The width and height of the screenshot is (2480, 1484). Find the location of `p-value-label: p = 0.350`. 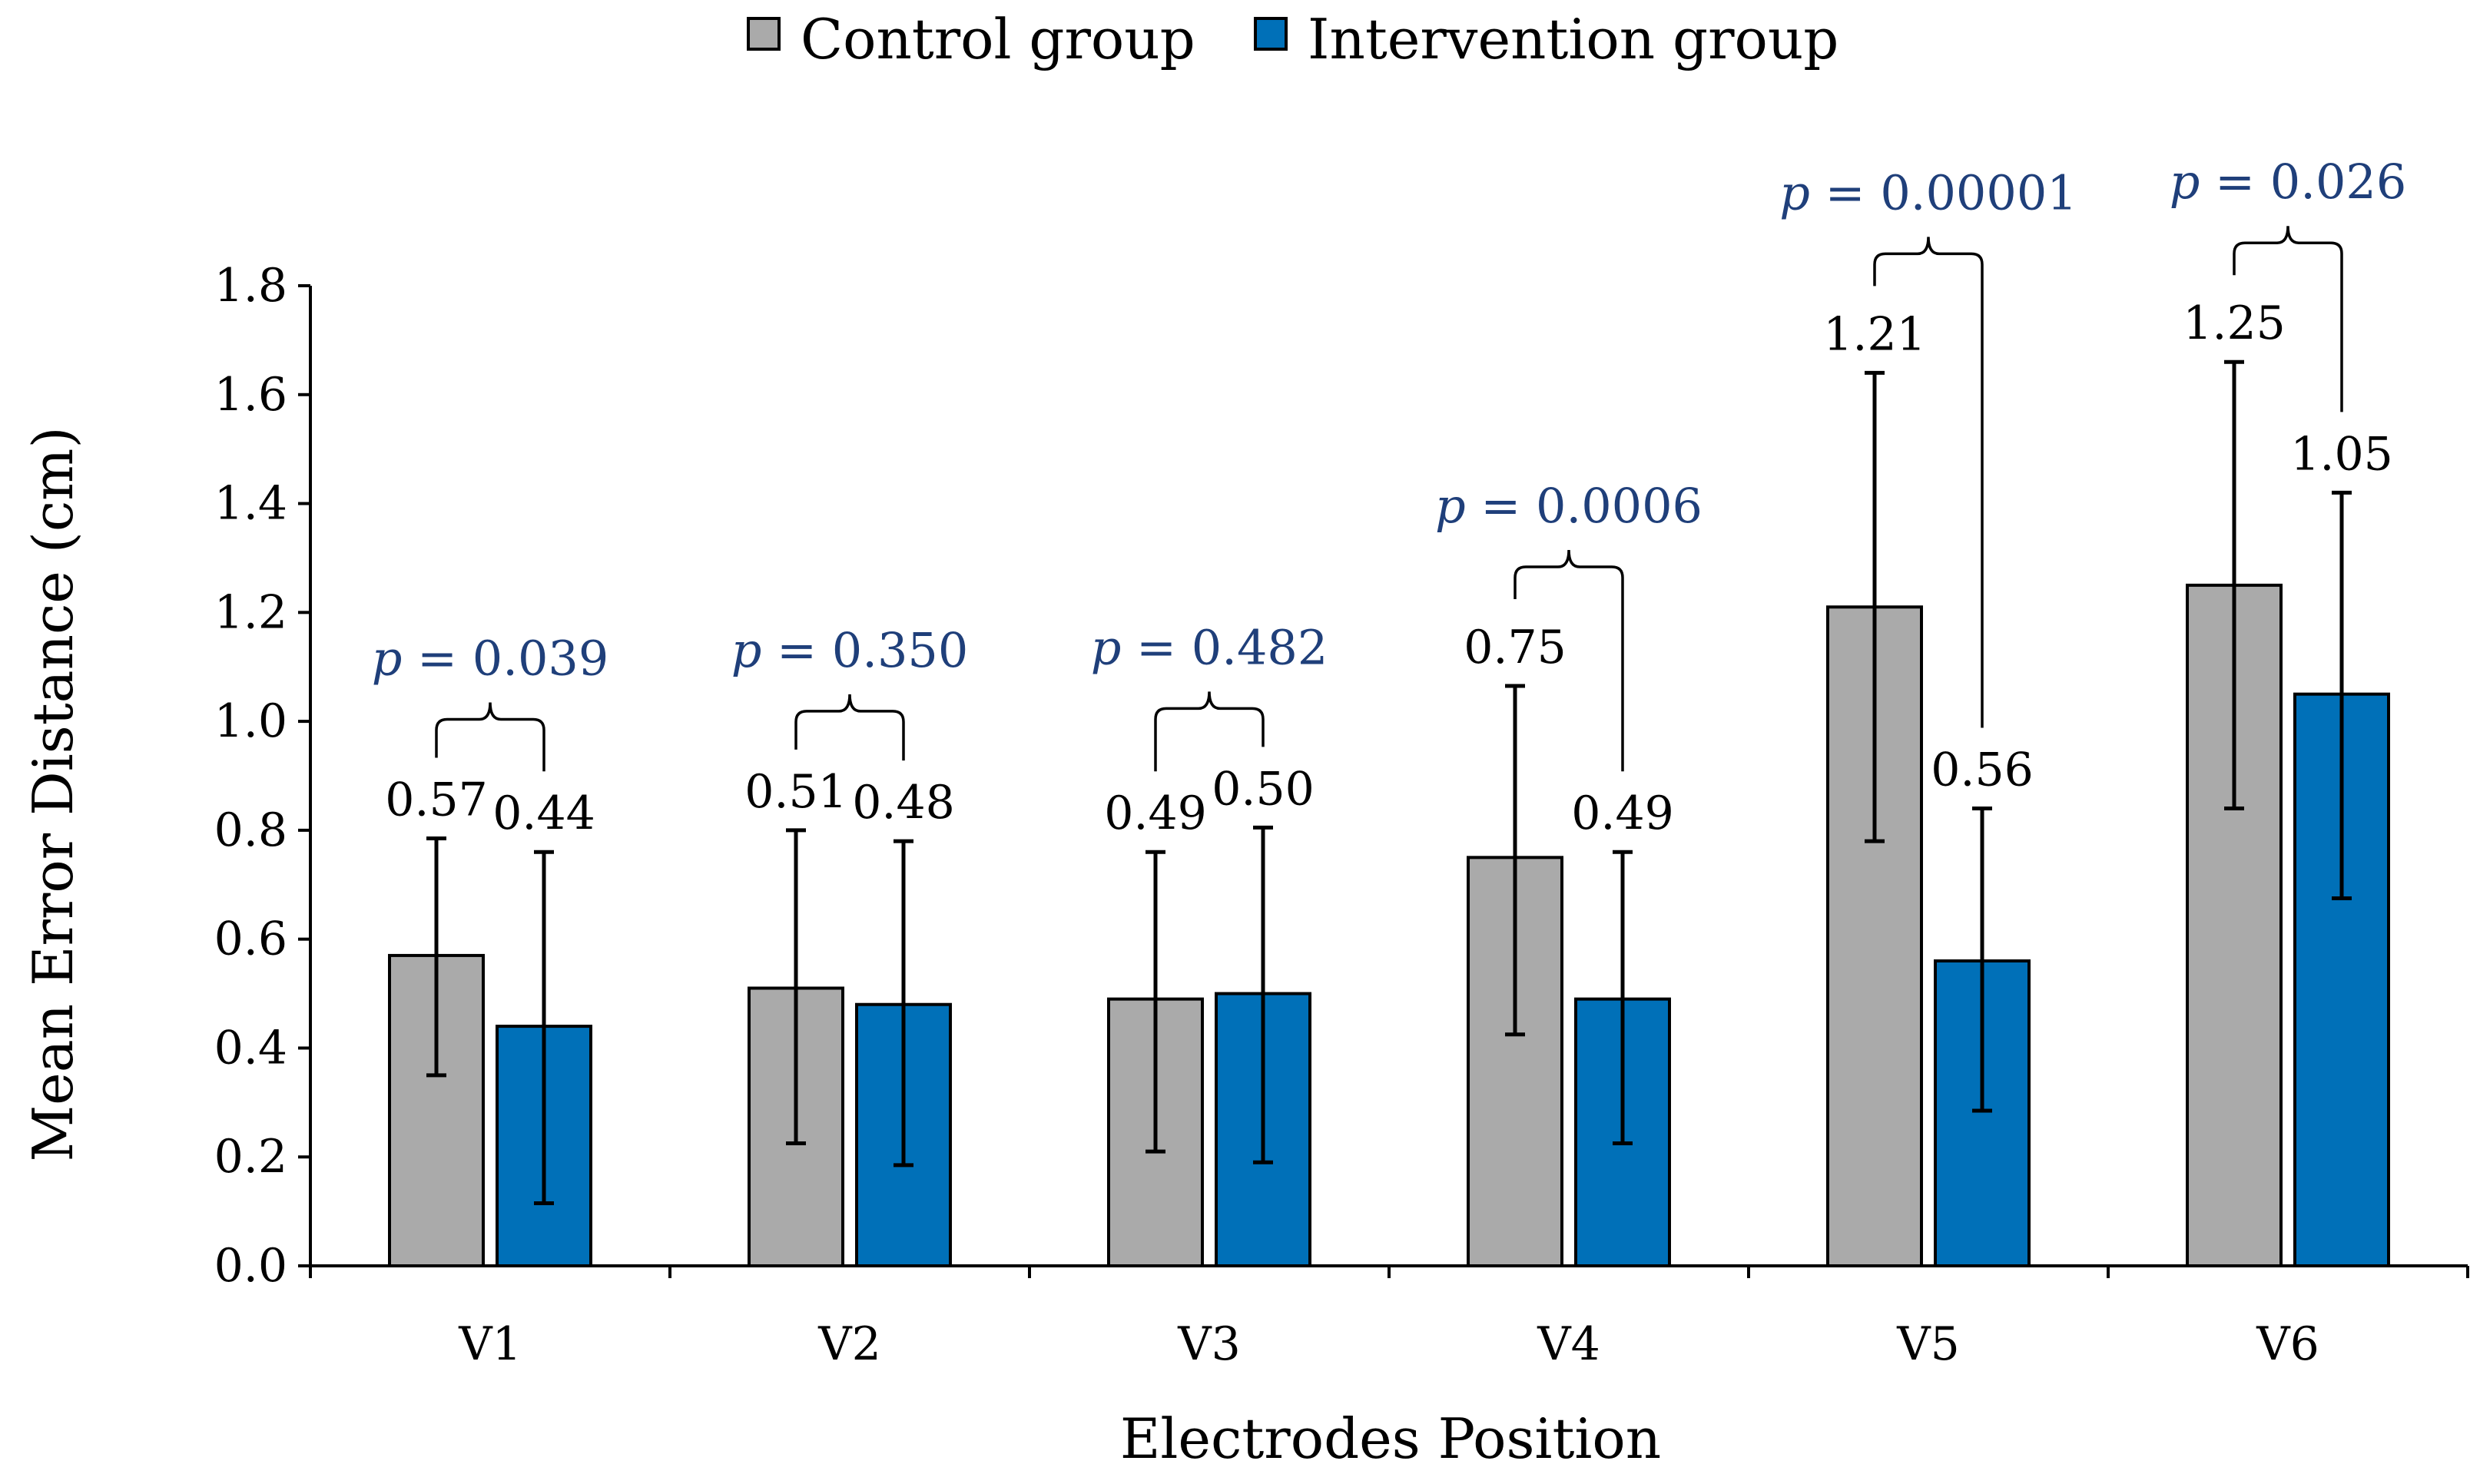

p-value-label: p = 0.350 is located at coordinates (850, 650).